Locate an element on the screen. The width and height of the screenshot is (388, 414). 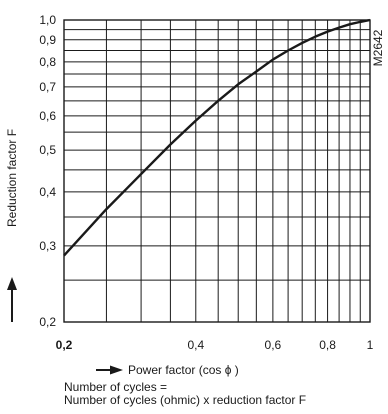
note-line-1: Number of cycles = is located at coordinates (116, 387).